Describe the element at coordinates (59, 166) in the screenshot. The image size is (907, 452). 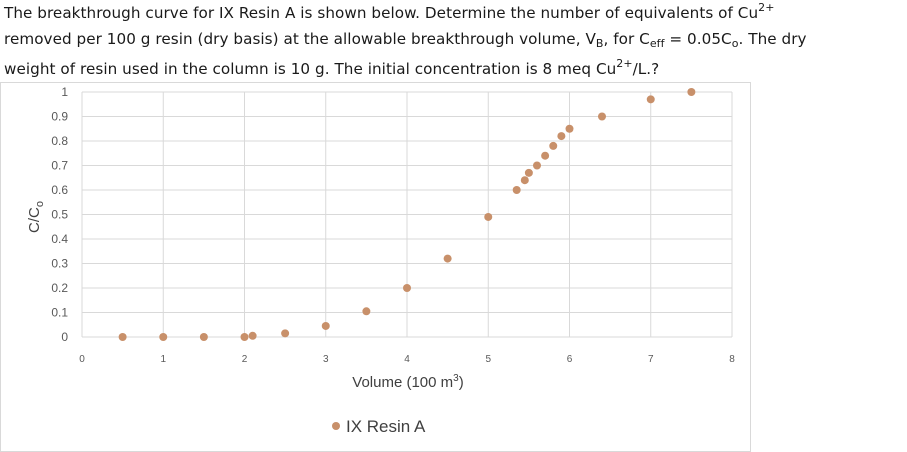
I see `y-tick-label: 0.7` at that location.